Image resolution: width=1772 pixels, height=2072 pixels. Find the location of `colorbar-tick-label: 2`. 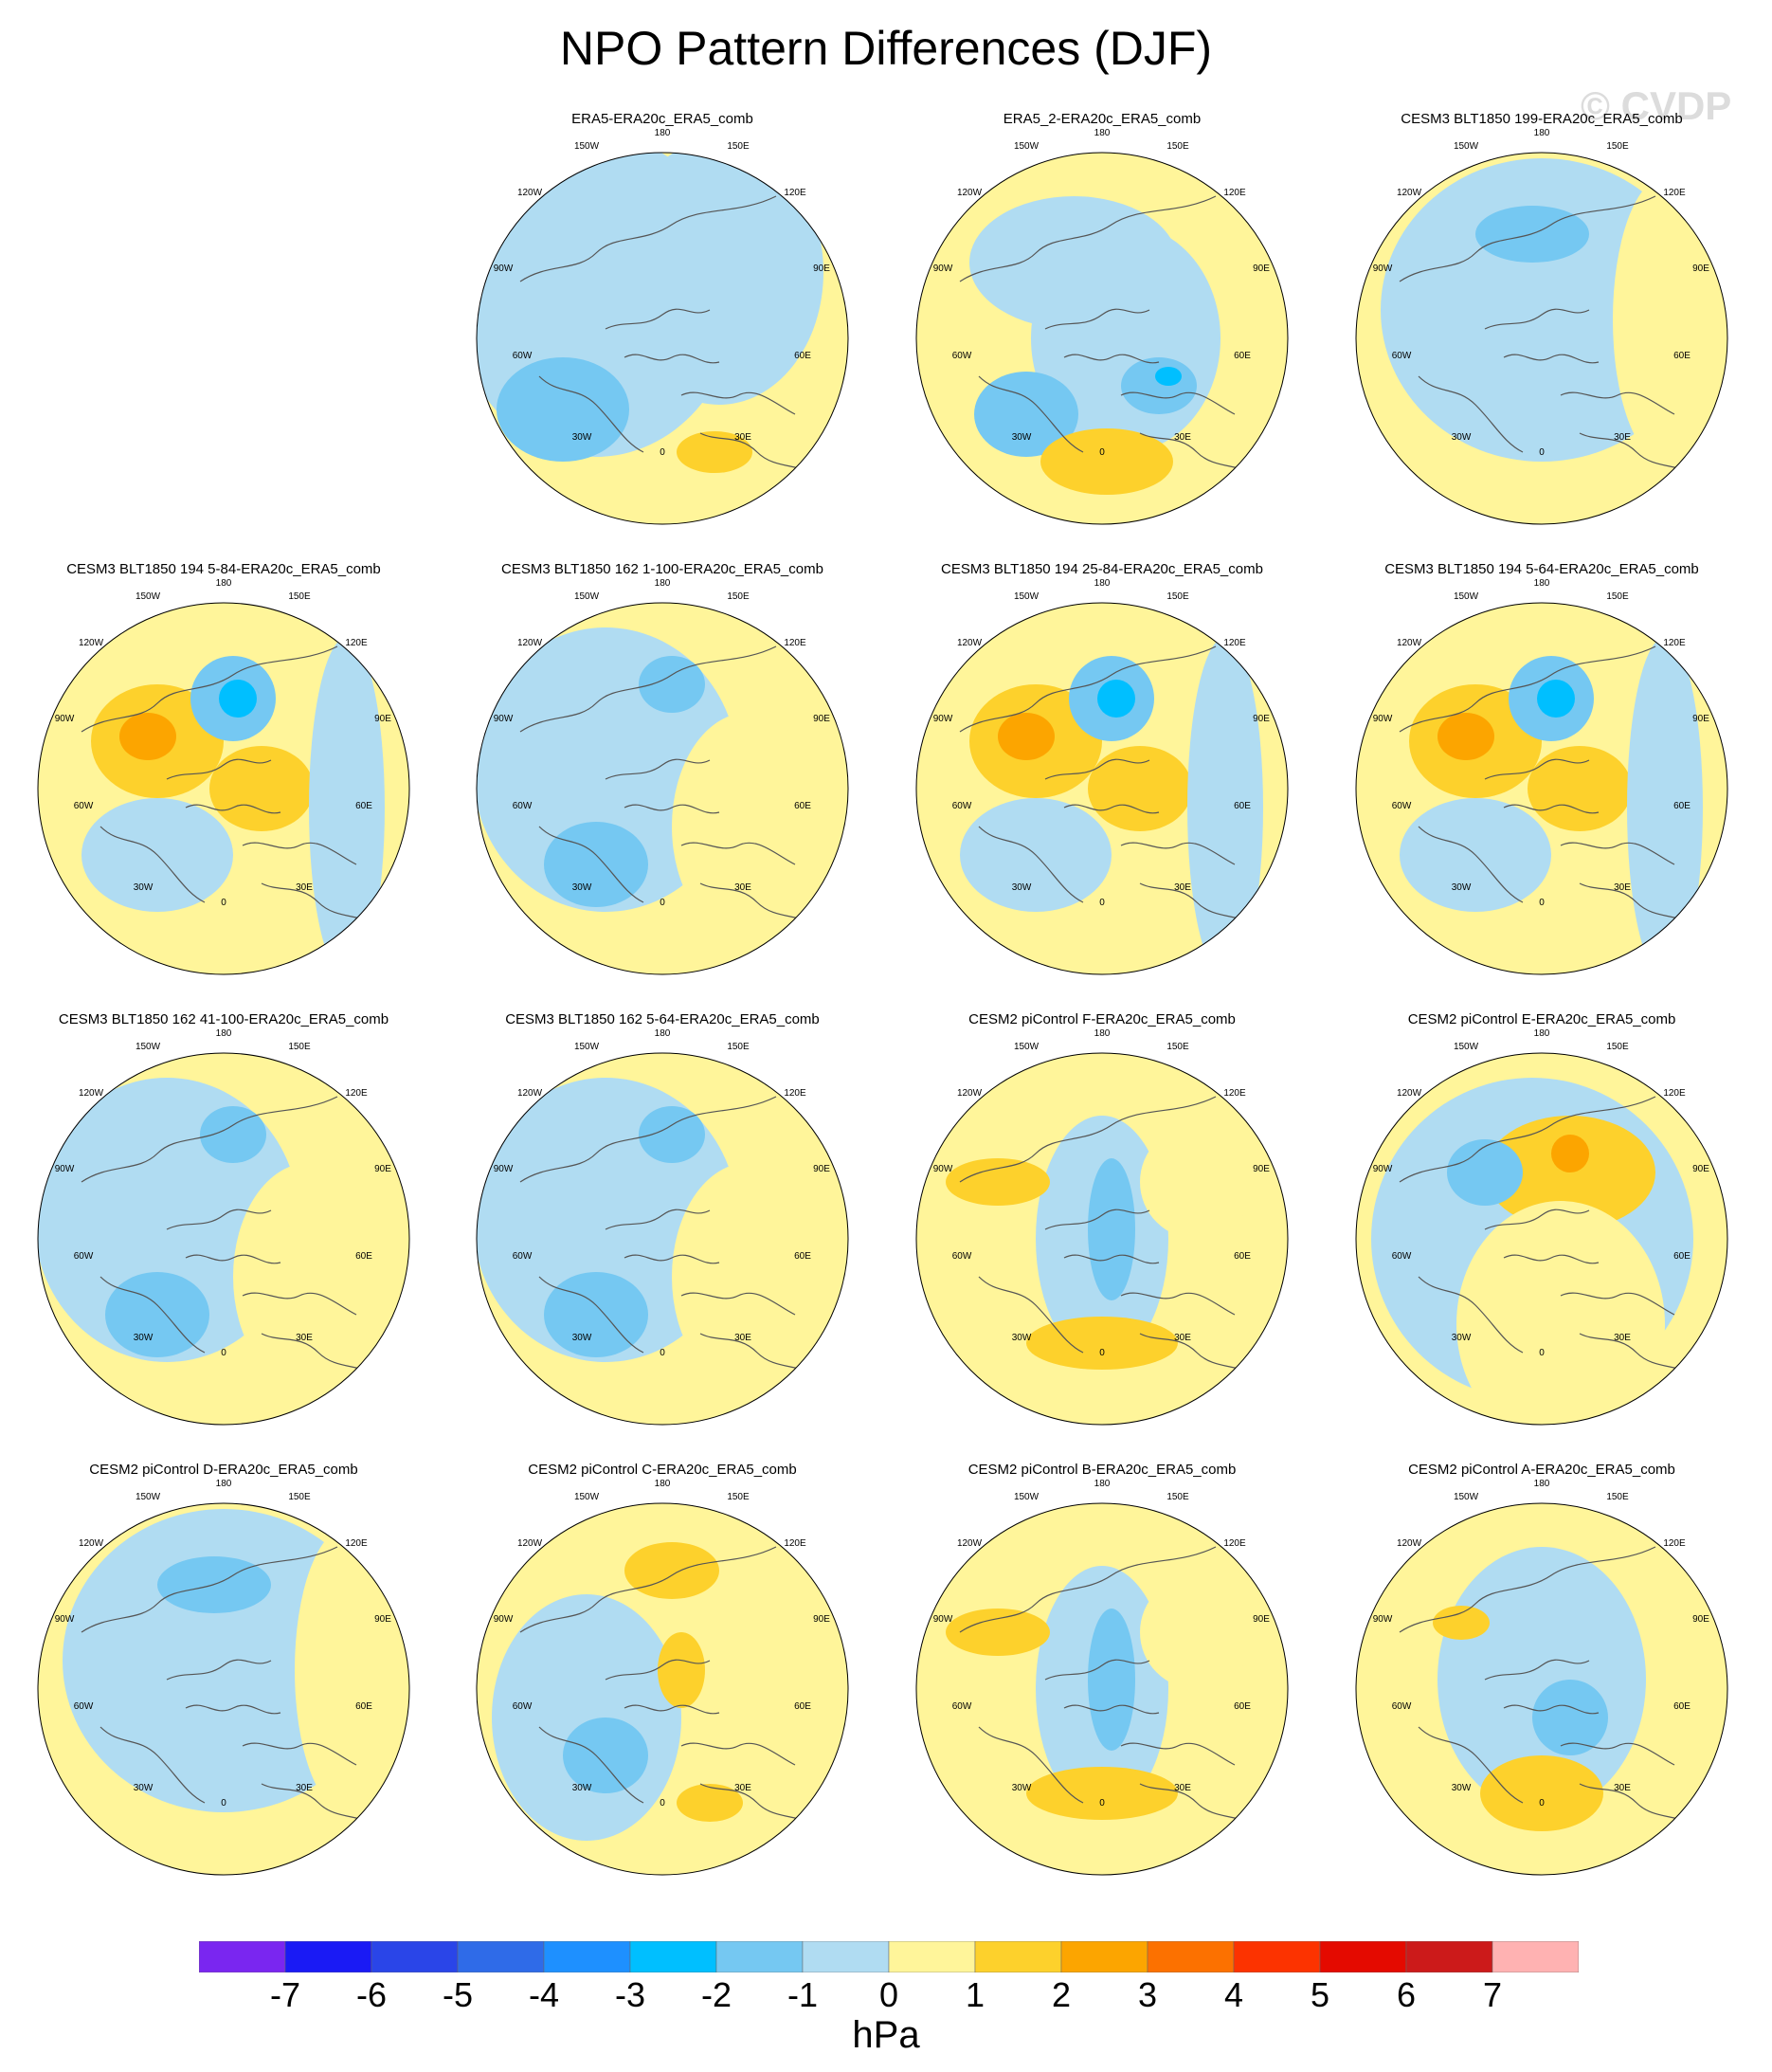

colorbar-tick-label: 2 is located at coordinates (1061, 1995).